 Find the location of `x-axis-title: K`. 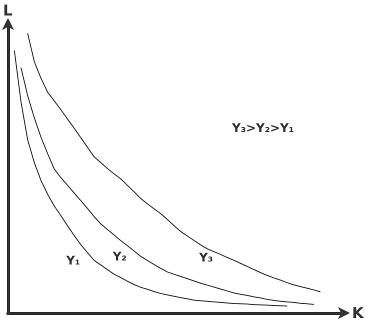

x-axis-title: K is located at coordinates (358, 313).